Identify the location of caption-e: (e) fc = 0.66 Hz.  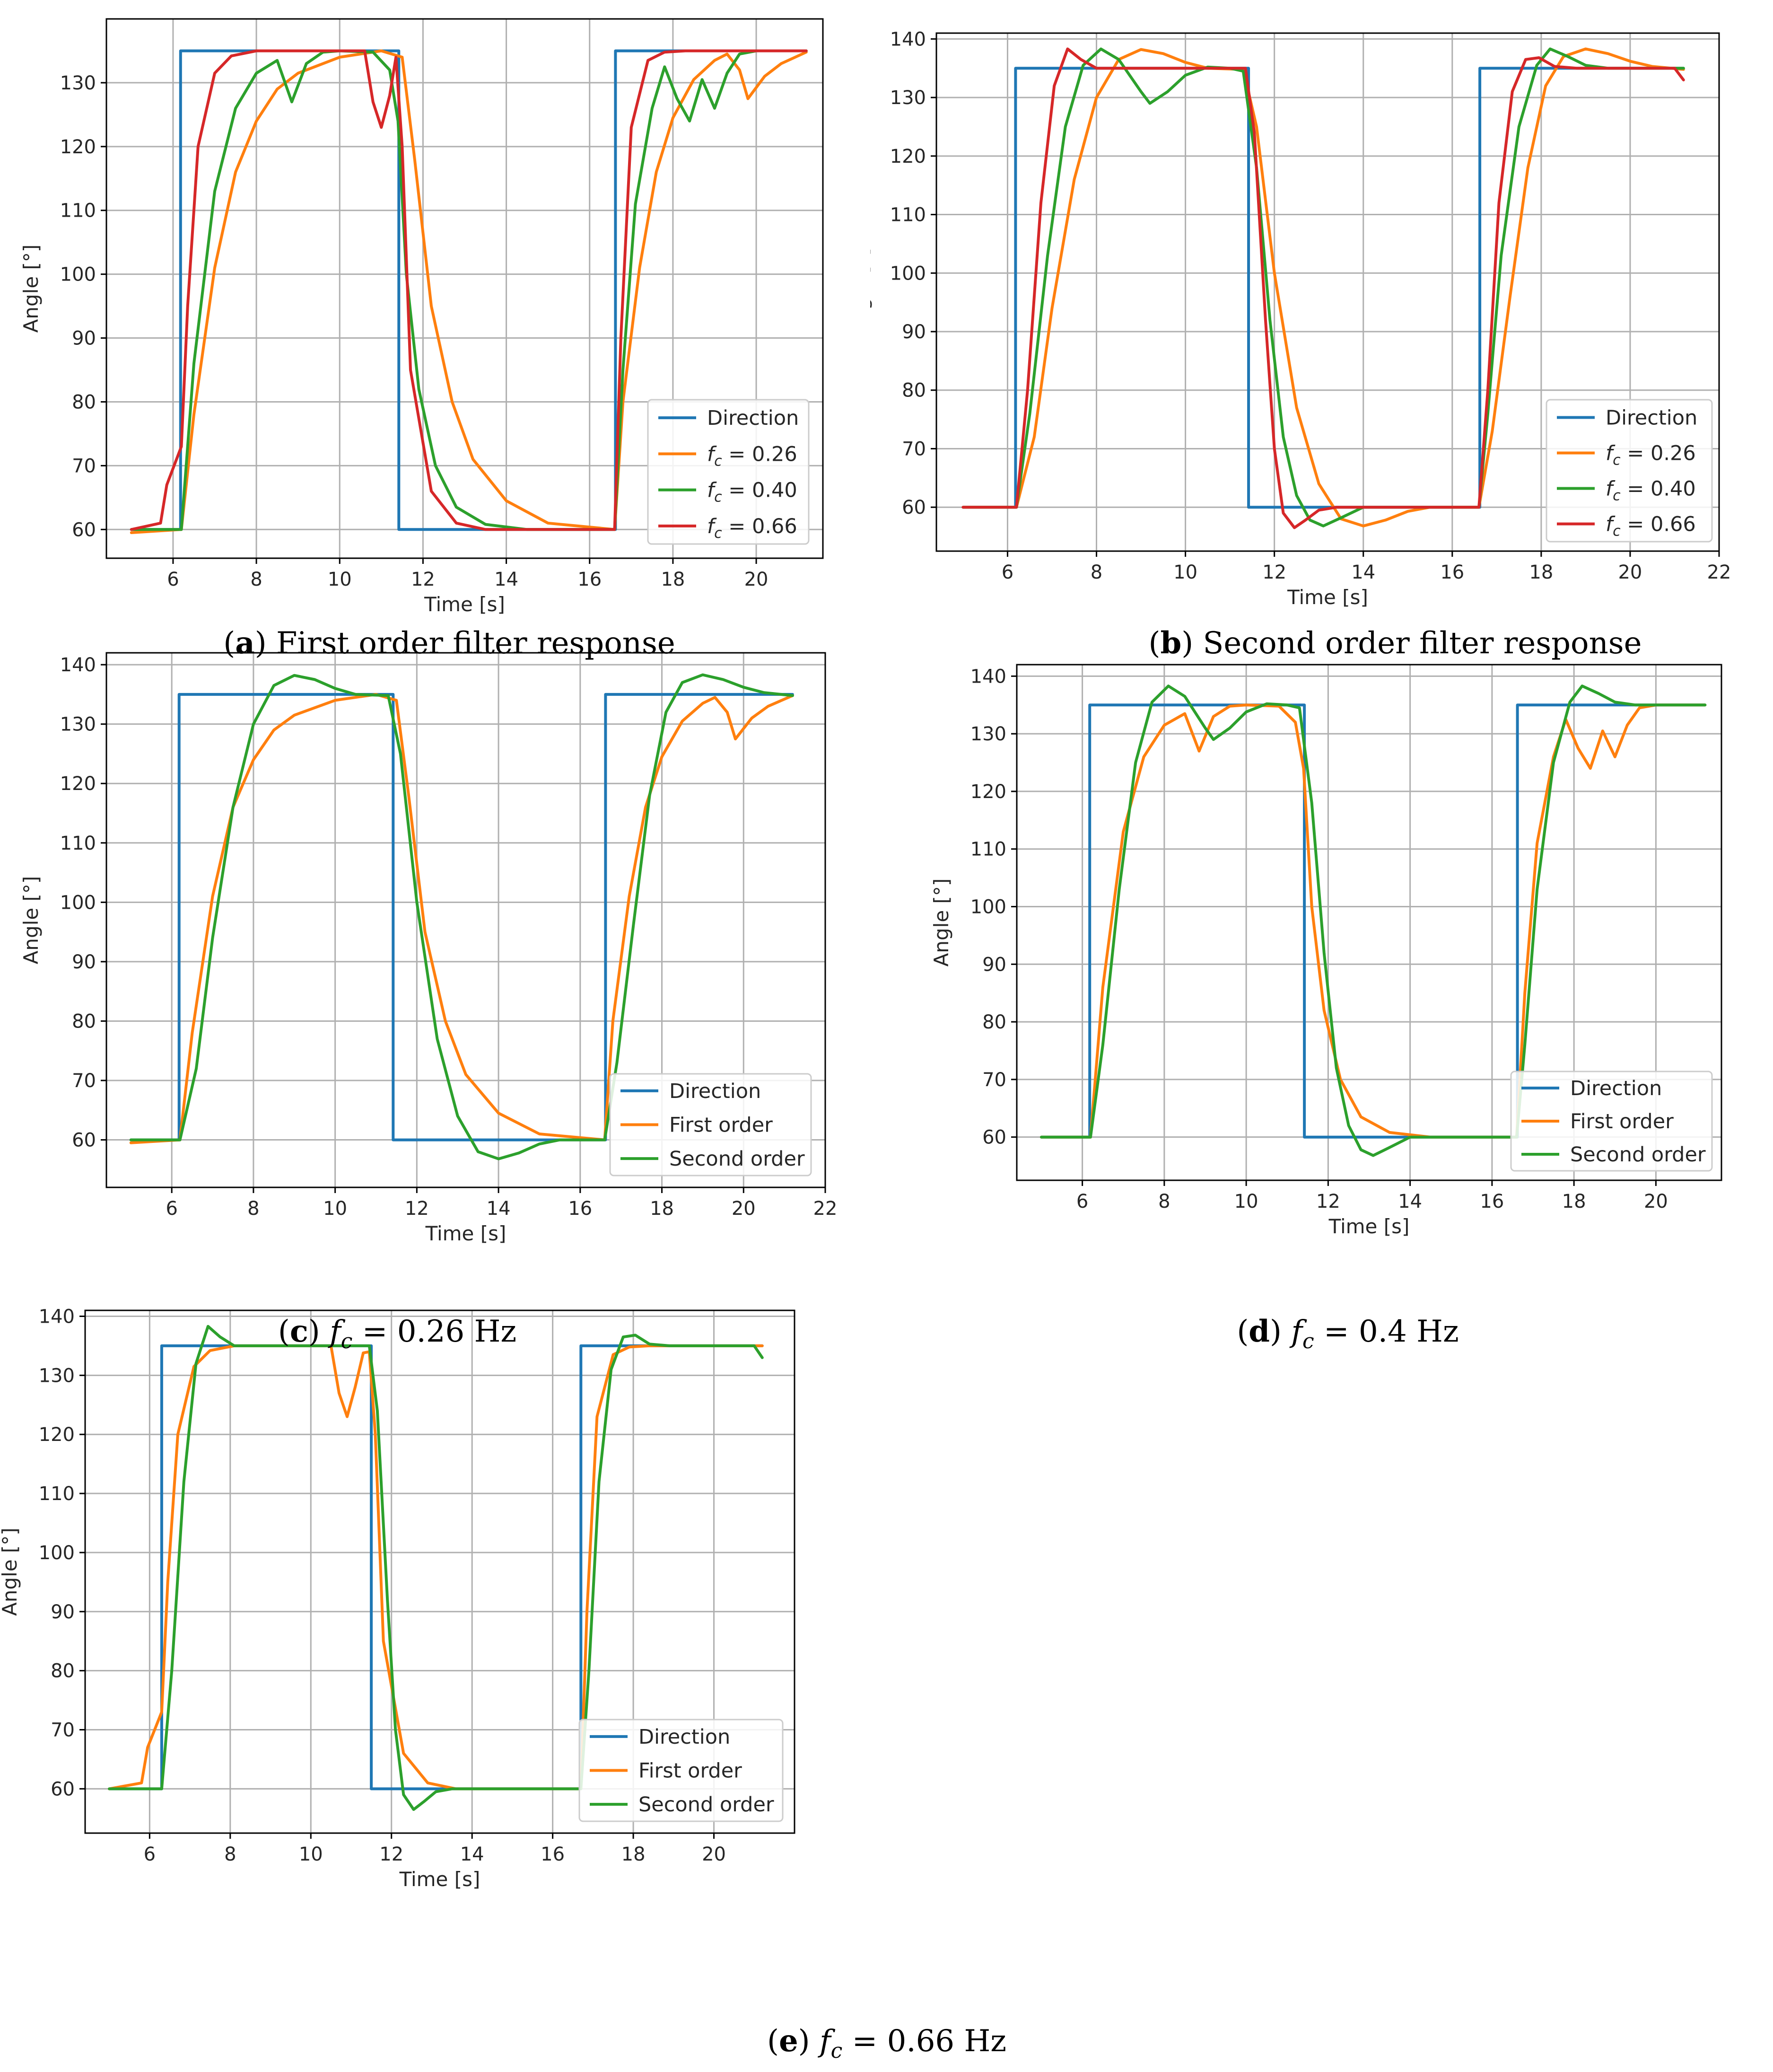
(887, 2043).